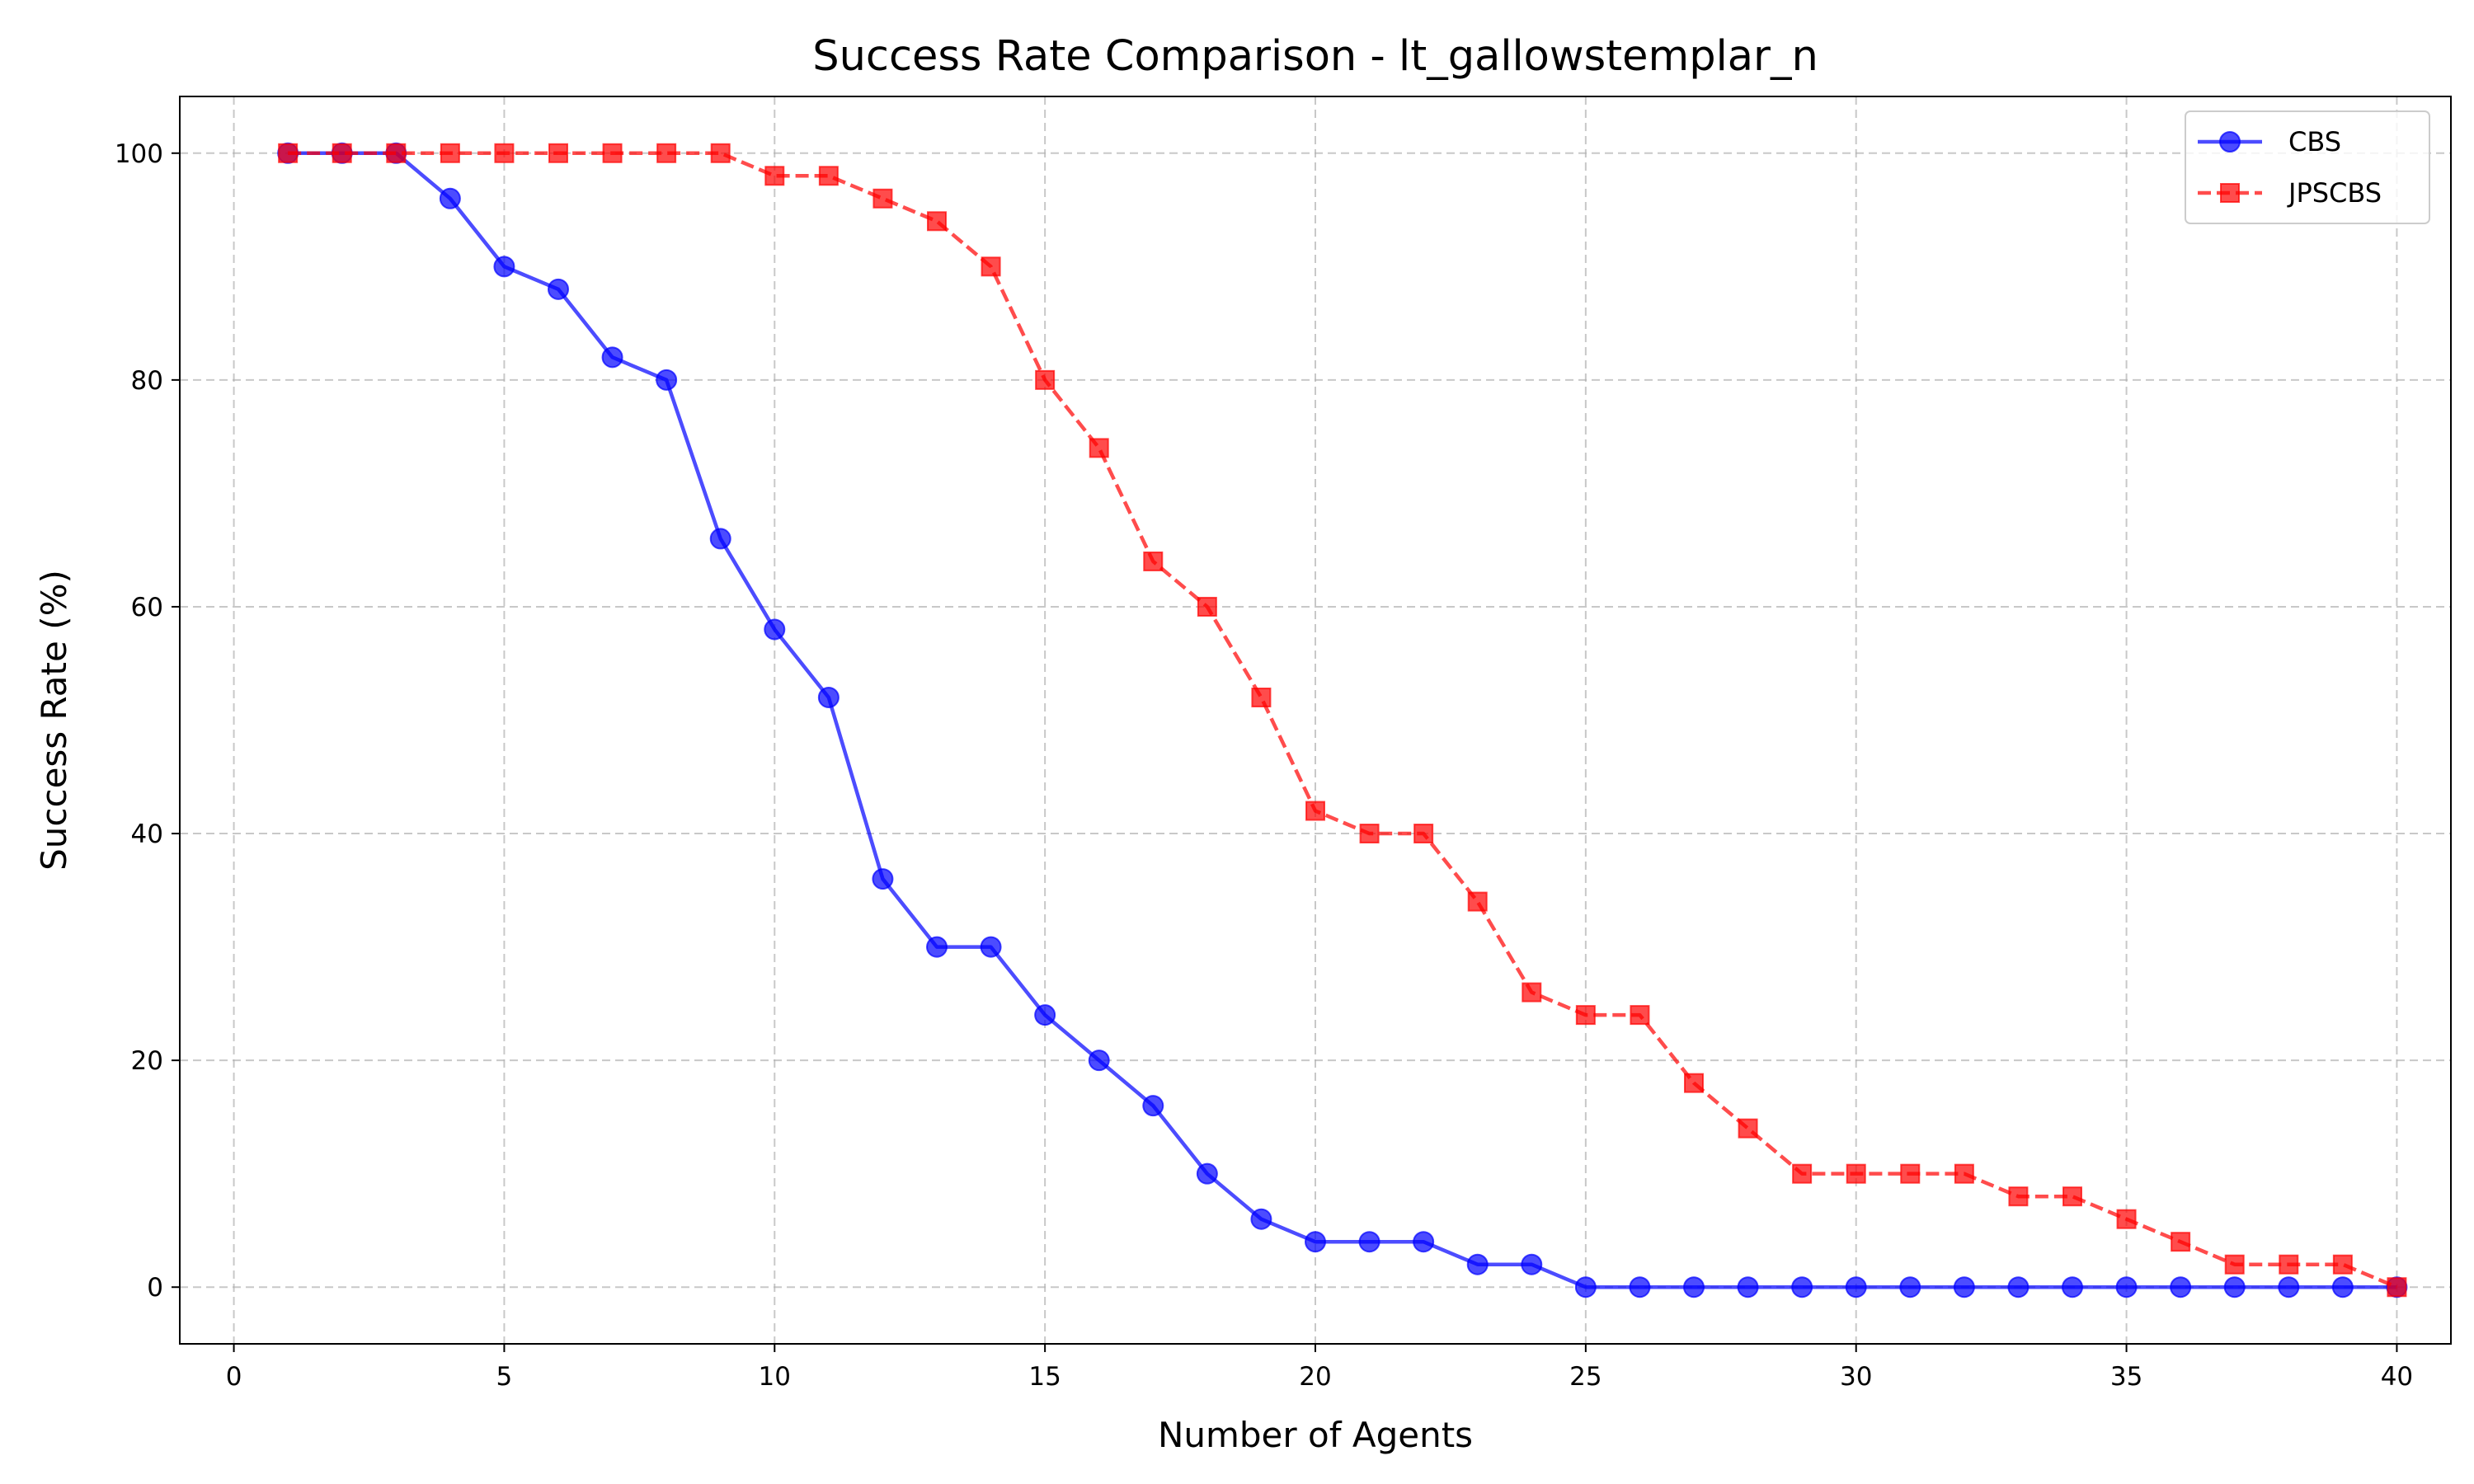  I want to click on x-tick-label: 40, so click(2397, 1377).